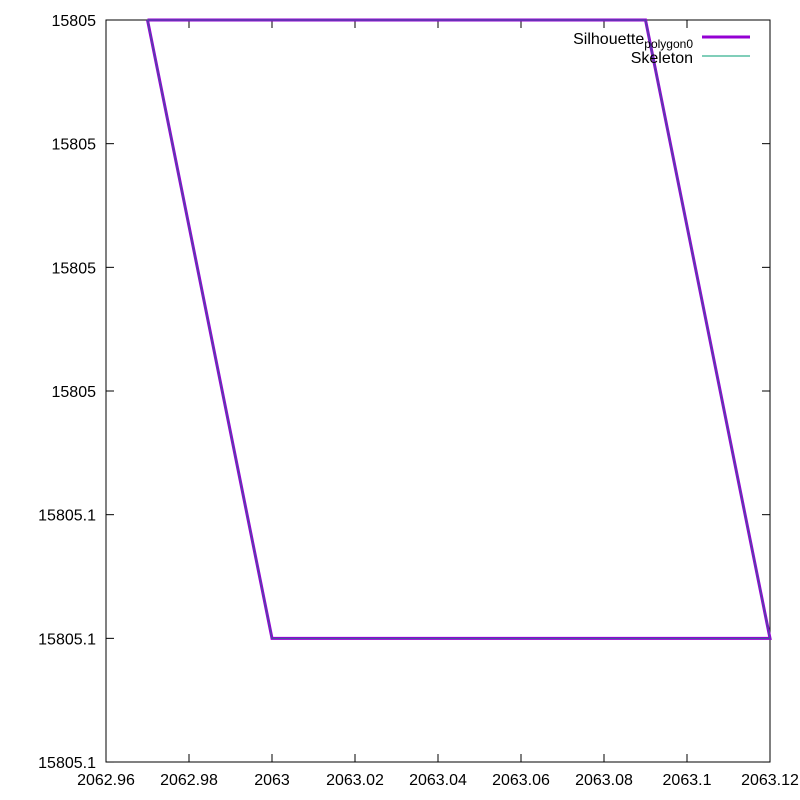 Image resolution: width=800 pixels, height=800 pixels. I want to click on legend-label-skeleton: Skeleton, so click(662, 58).